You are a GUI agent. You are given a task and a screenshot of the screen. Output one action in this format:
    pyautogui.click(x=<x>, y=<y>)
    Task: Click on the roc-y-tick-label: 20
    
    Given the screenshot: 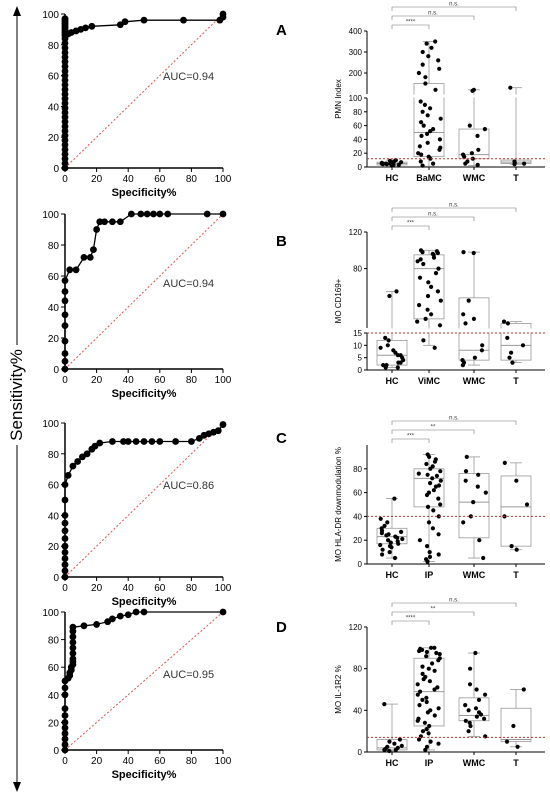 What is the action you would take?
    pyautogui.click(x=54, y=547)
    